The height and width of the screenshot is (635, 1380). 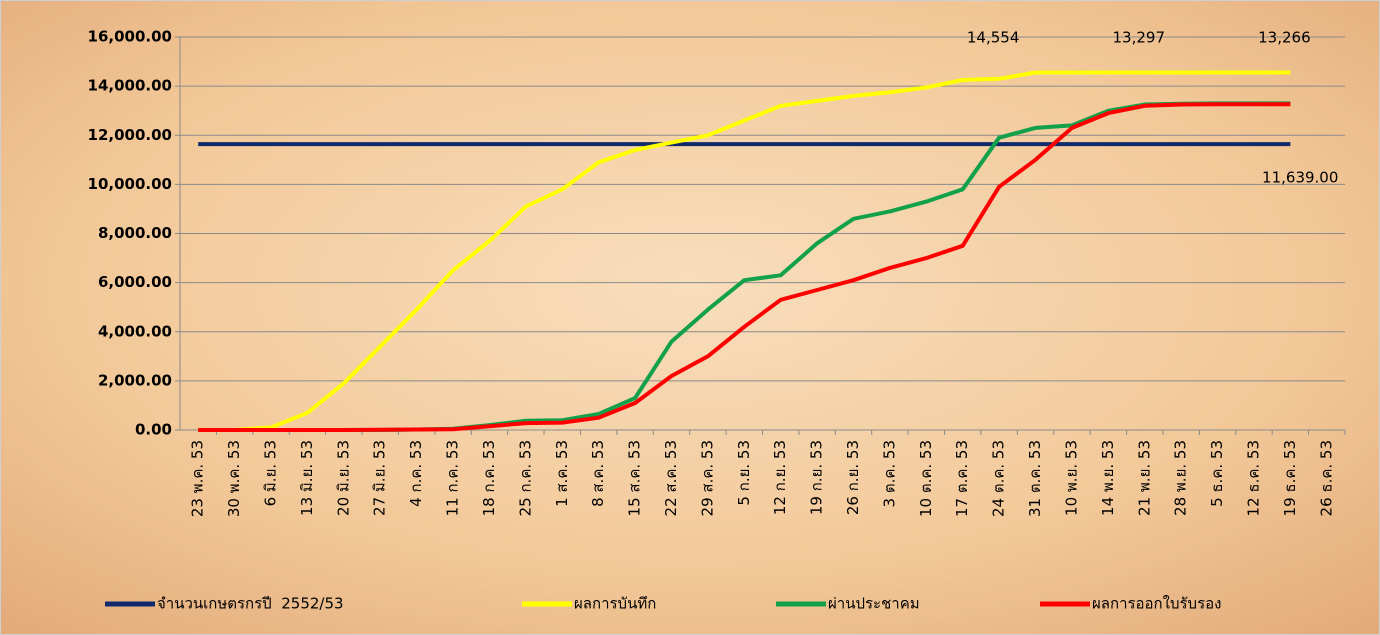 I want to click on y-tick-label: 4,000.00, so click(x=135, y=331).